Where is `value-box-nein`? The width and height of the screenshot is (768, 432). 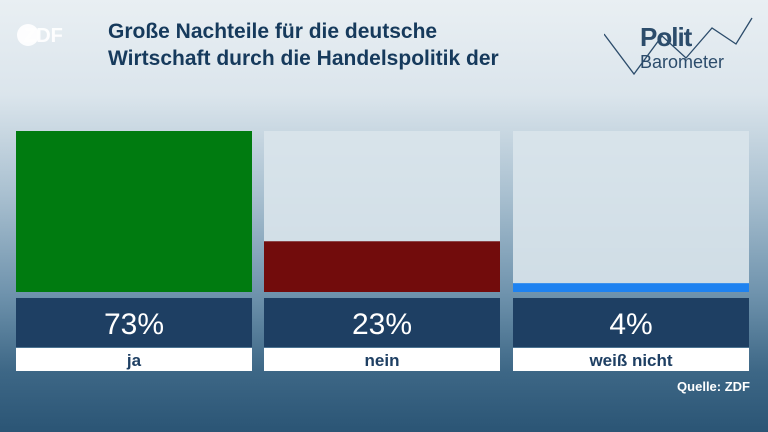
value-box-nein is located at coordinates (382, 322).